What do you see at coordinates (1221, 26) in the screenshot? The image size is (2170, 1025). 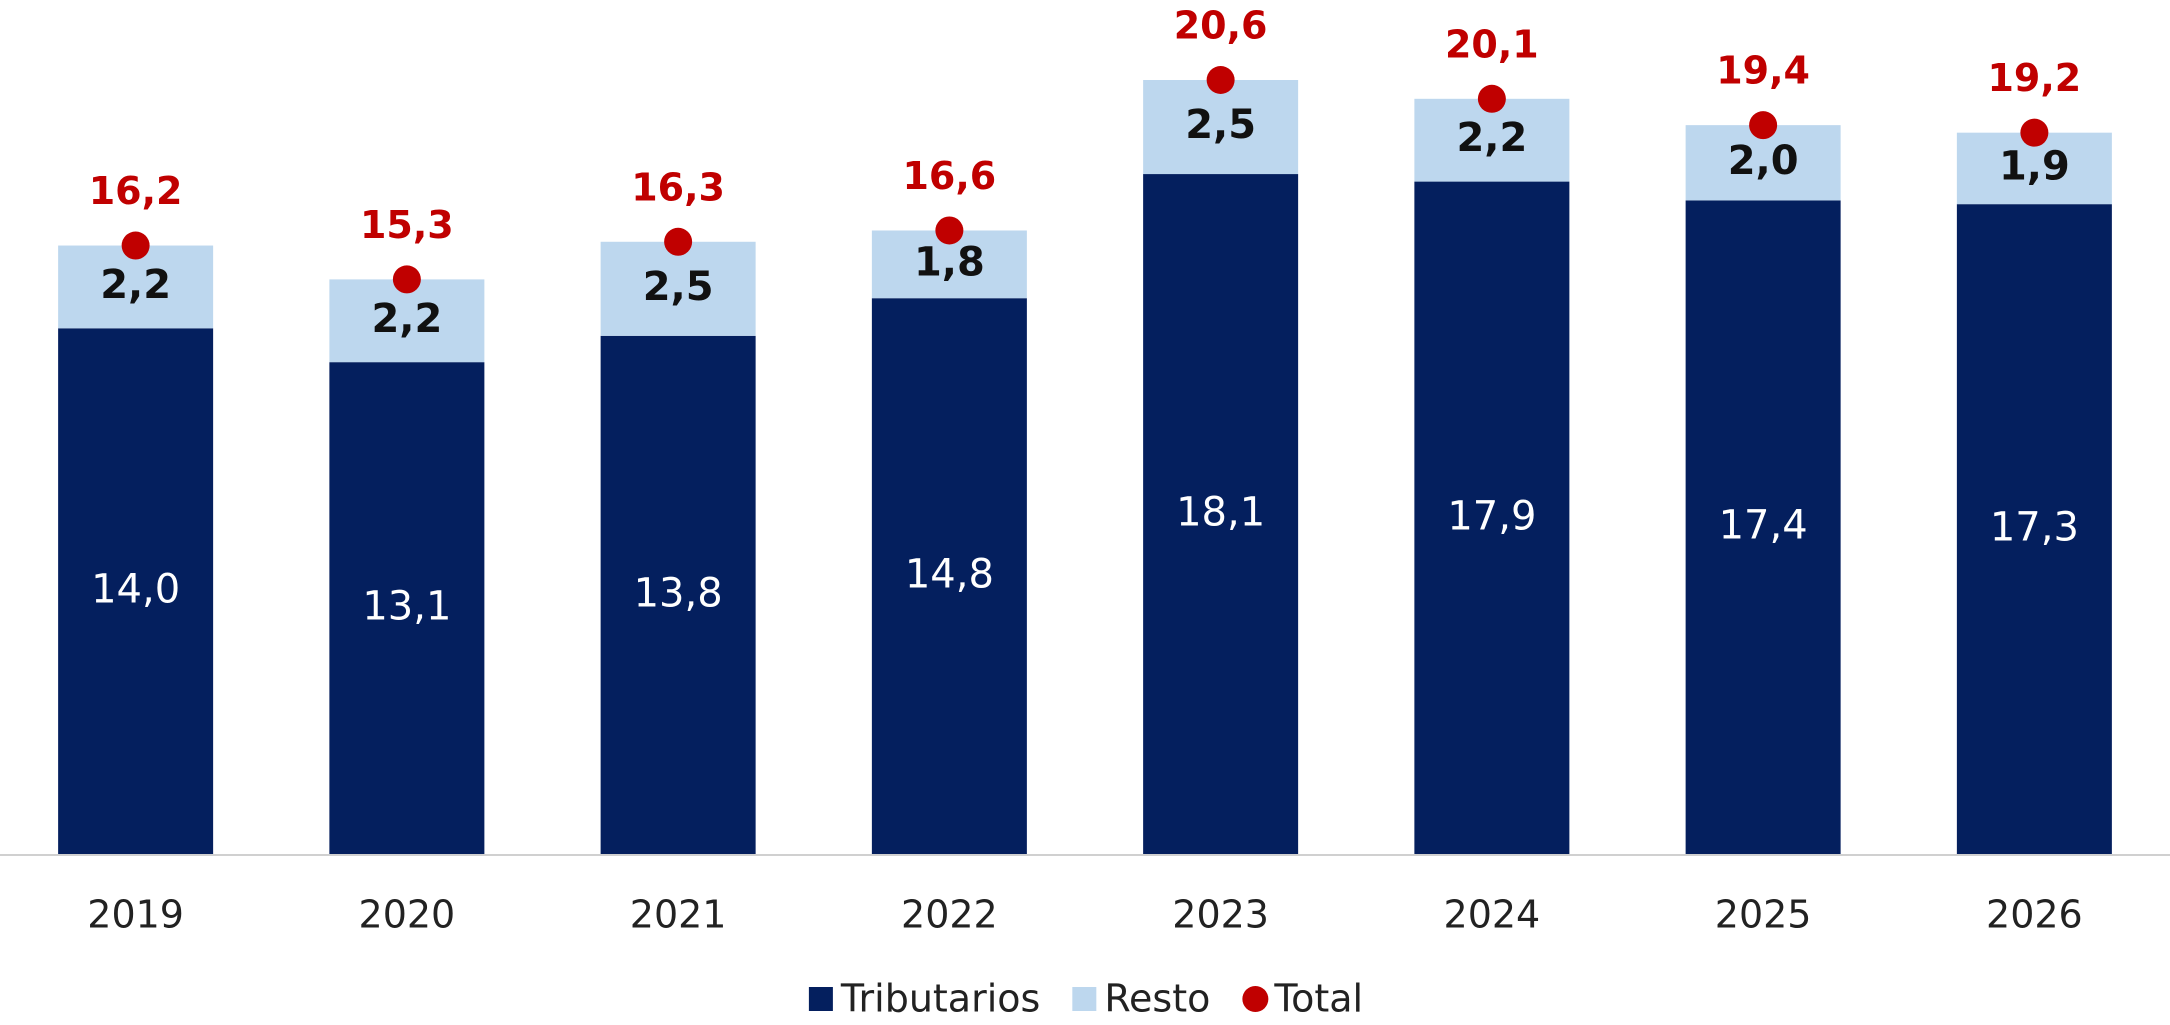 I see `total-label: 20,6` at bounding box center [1221, 26].